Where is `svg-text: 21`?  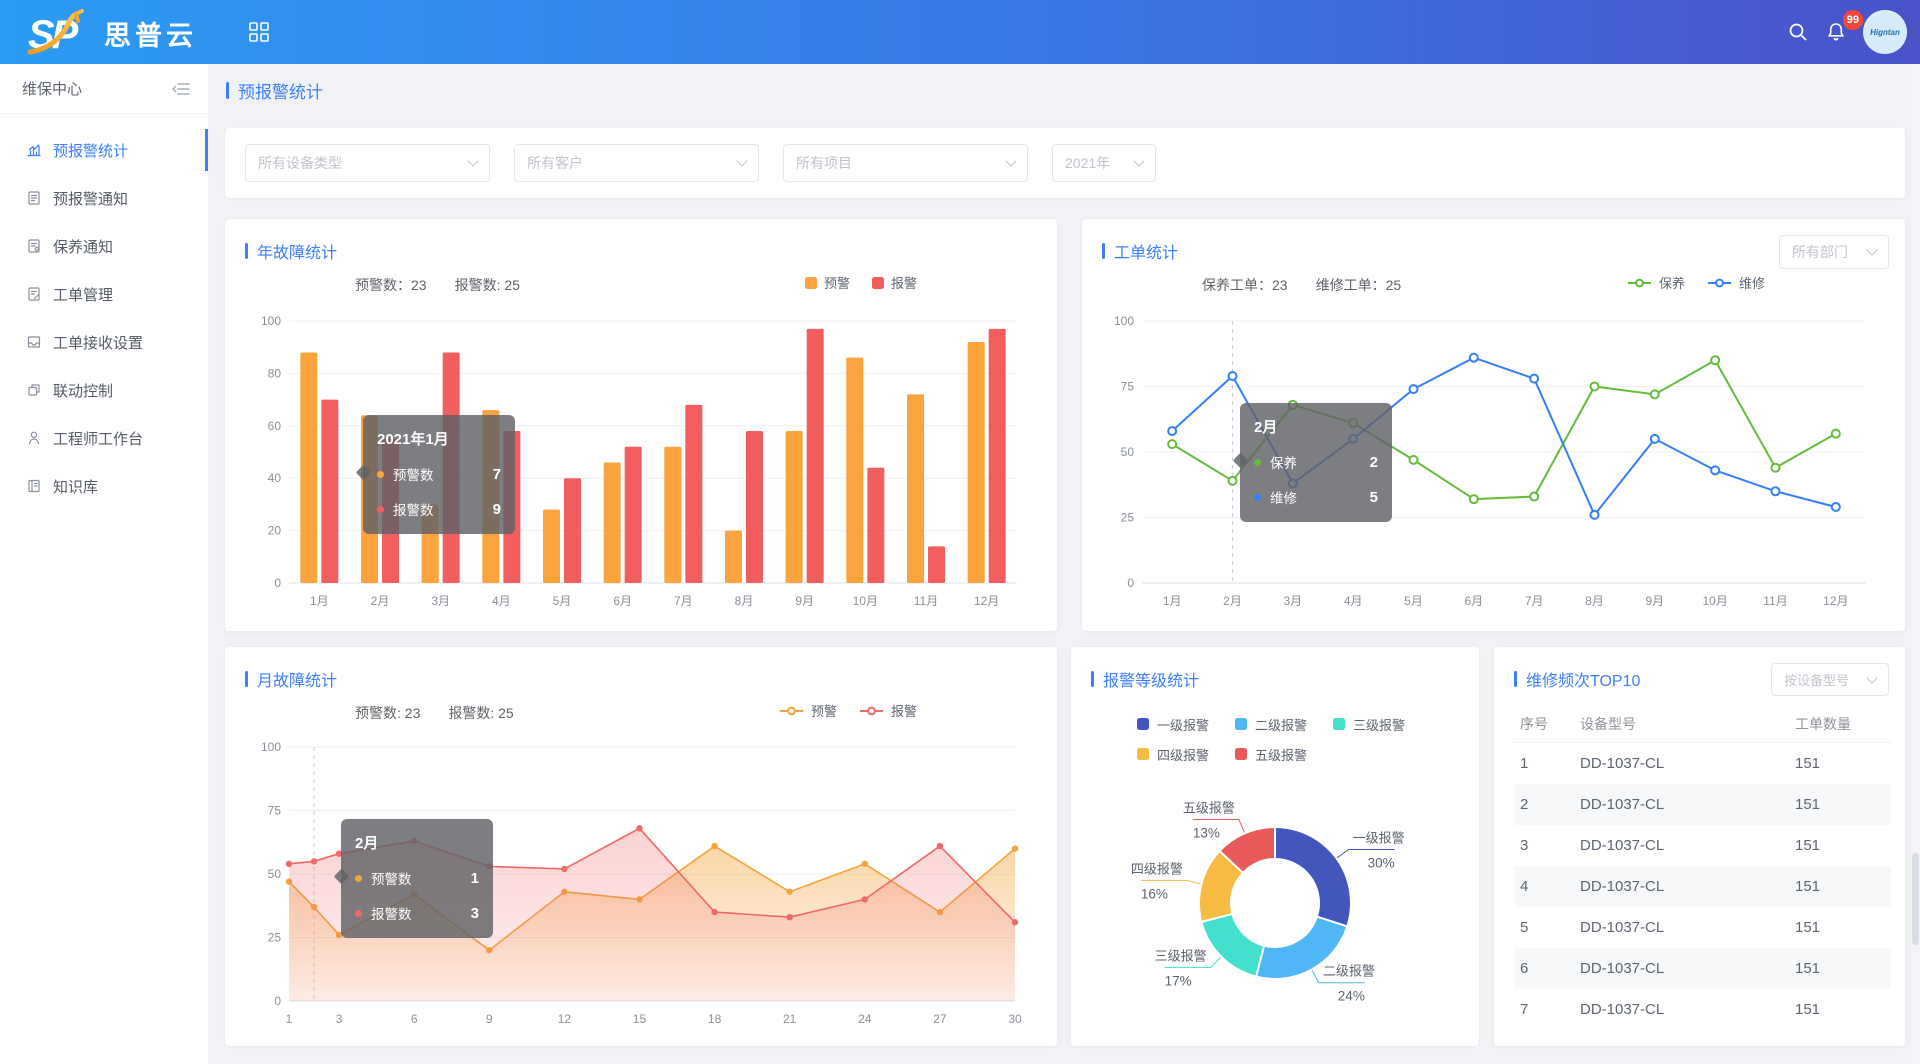
svg-text: 21 is located at coordinates (790, 1019).